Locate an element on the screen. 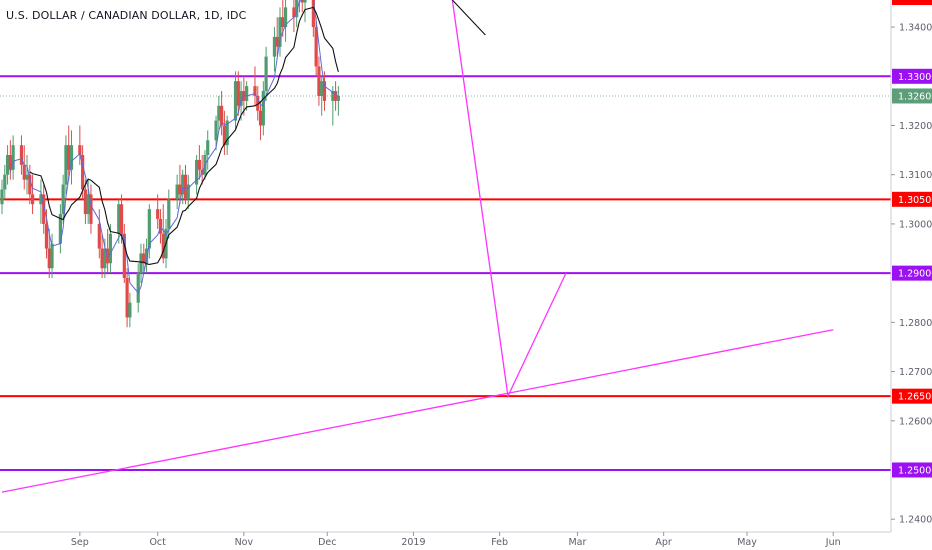 The height and width of the screenshot is (550, 932). price-tick-label: 1.24000 is located at coordinates (915, 520).